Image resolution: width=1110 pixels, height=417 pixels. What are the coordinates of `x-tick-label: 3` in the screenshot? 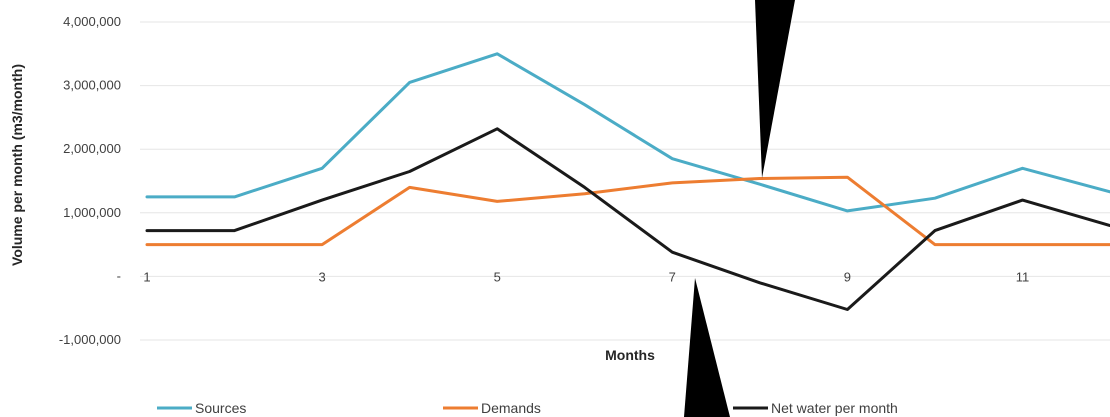 It's located at (321, 276).